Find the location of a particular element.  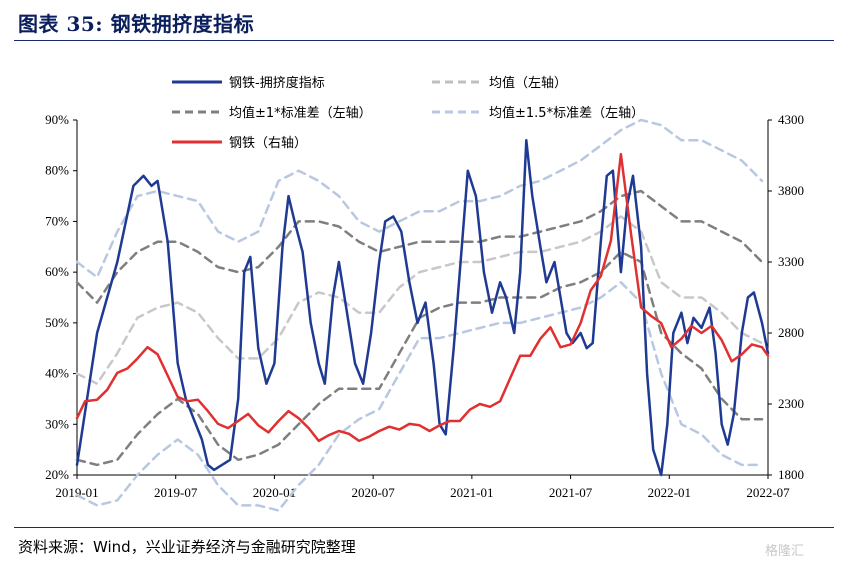

chart-title: 图表 35: 钢铁拥挤度指标 is located at coordinates (136, 24).